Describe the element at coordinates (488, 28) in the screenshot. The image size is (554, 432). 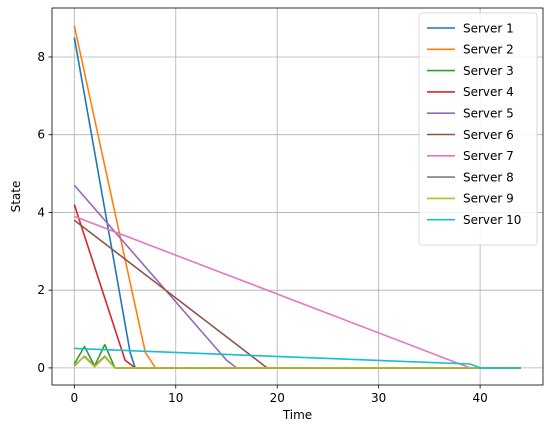
I see `legend-label: Server 1` at that location.